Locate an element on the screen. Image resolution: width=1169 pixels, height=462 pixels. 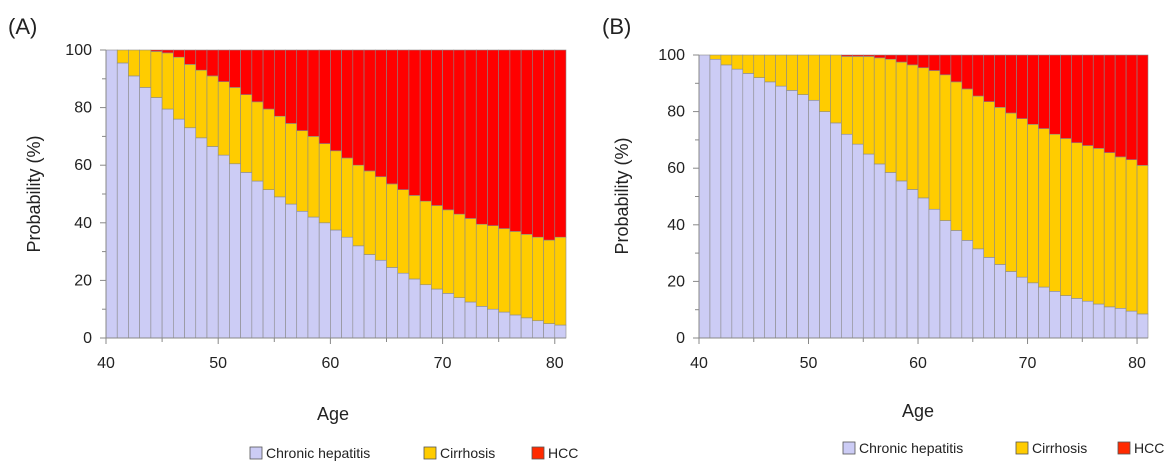
legend-label: Cirrhosis is located at coordinates (467, 453).